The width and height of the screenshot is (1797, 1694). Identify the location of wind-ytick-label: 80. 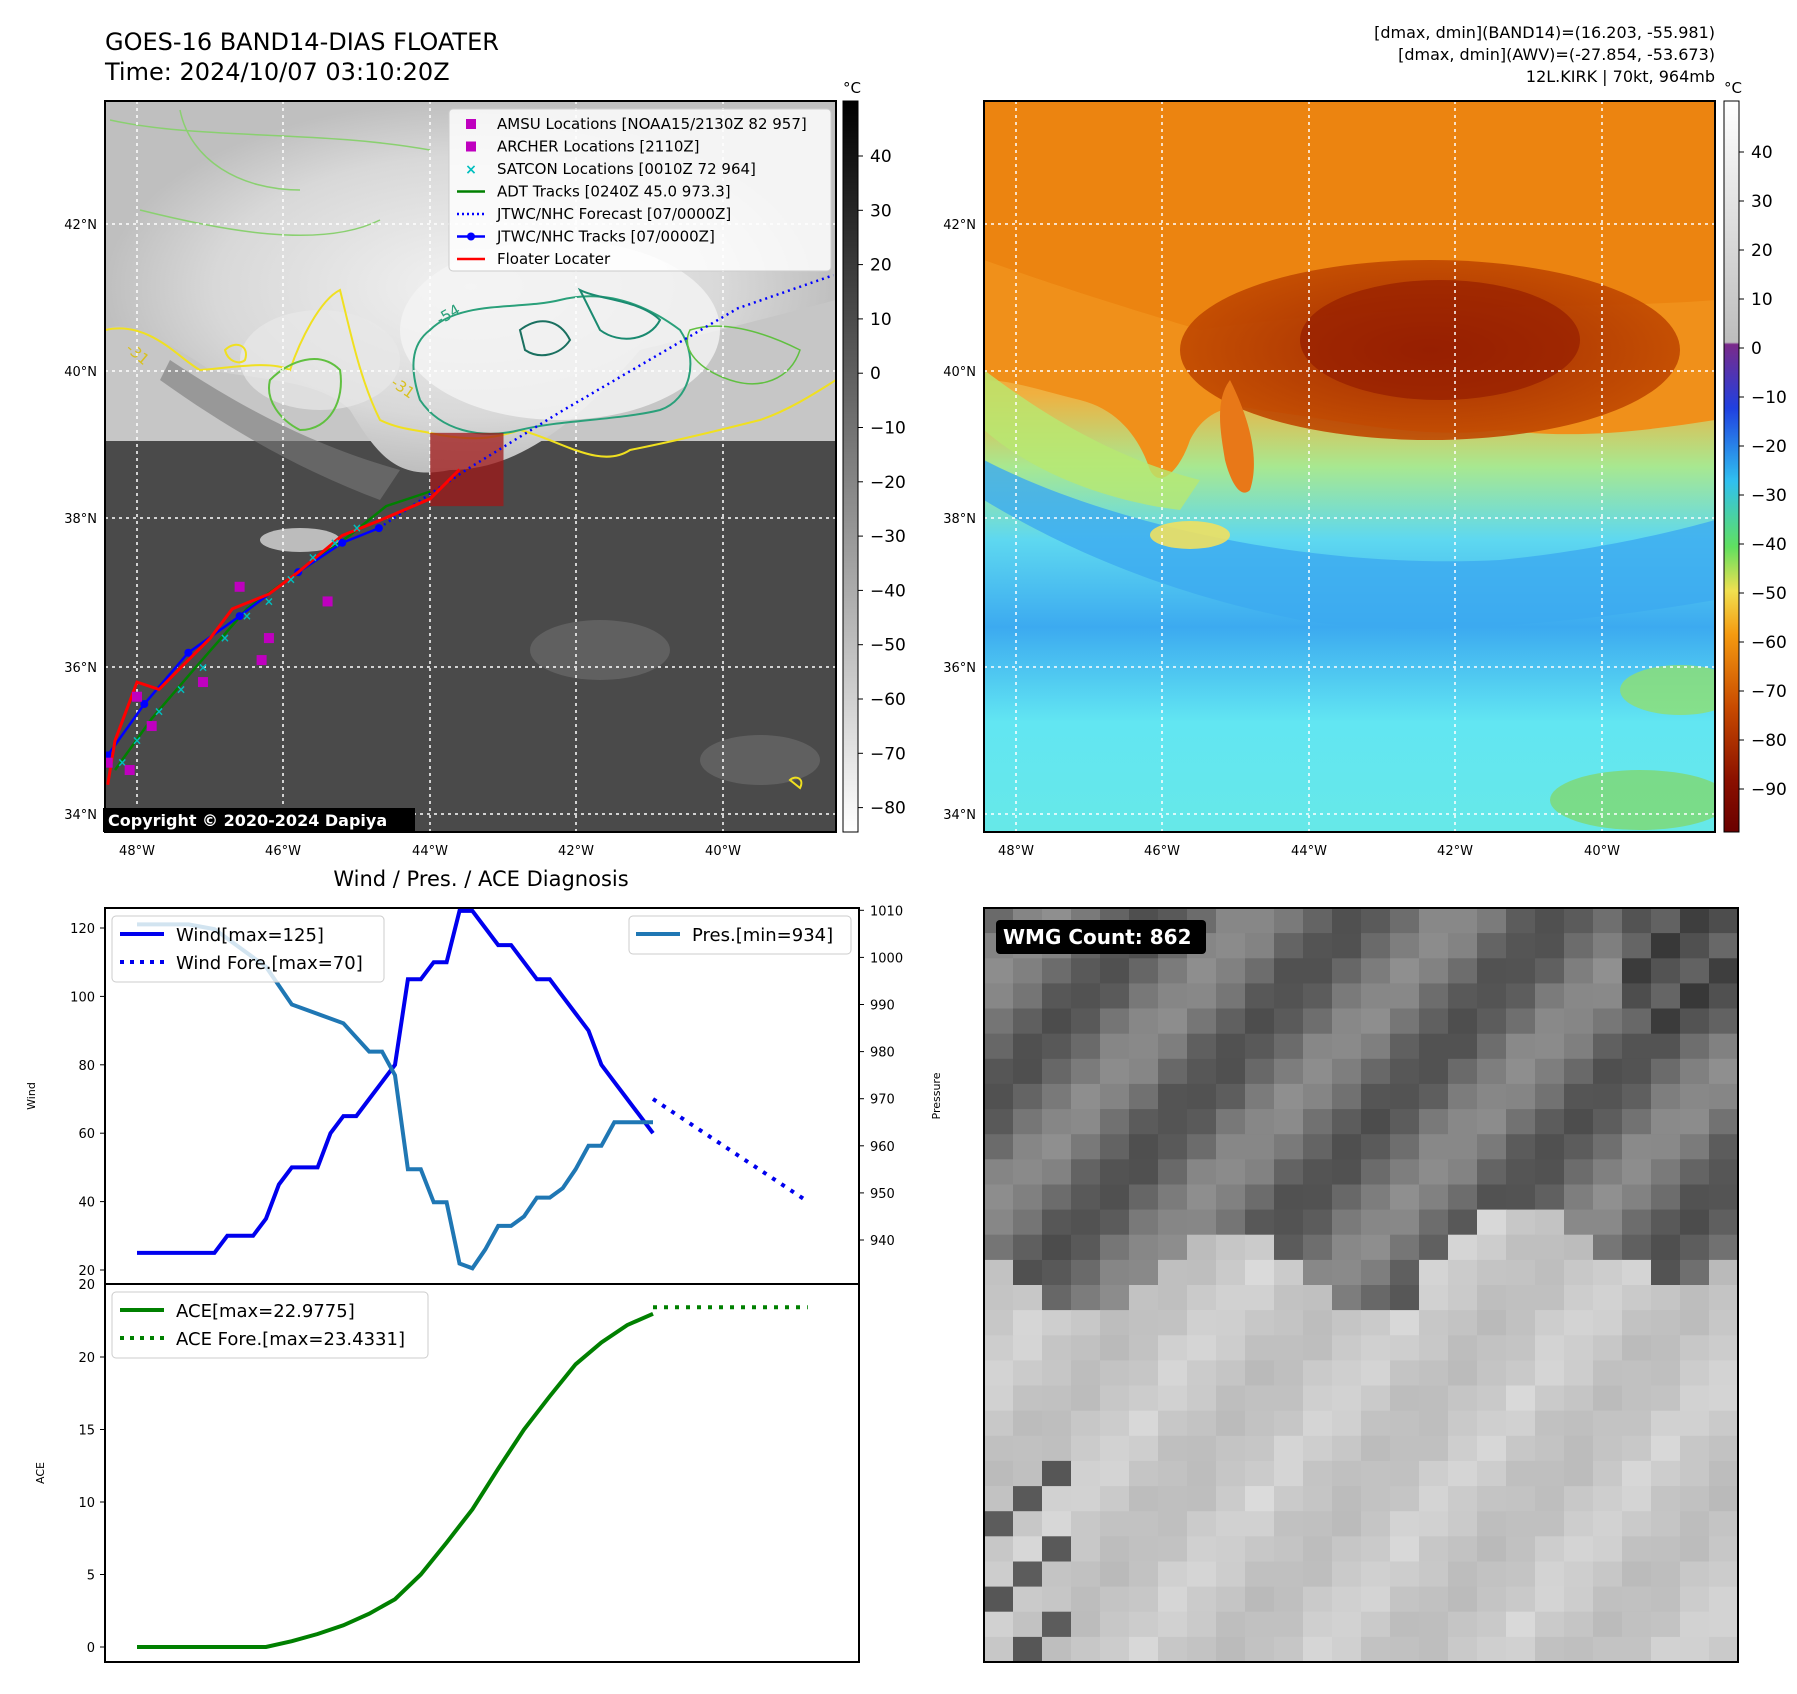
(86, 1066).